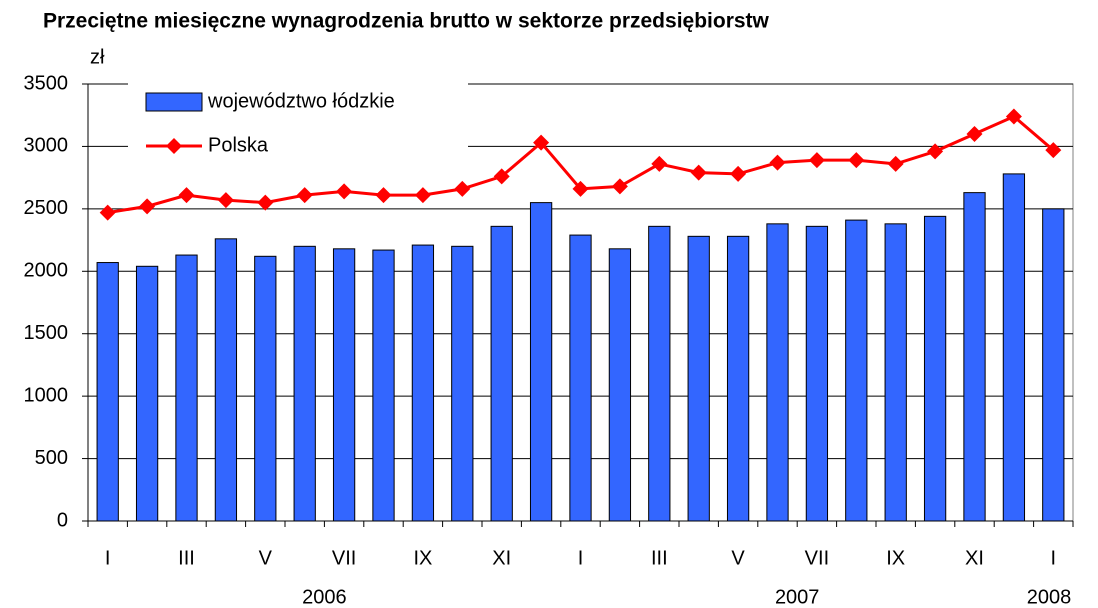  Describe the element at coordinates (46, 333) in the screenshot. I see `y-tick-label: 1500` at that location.